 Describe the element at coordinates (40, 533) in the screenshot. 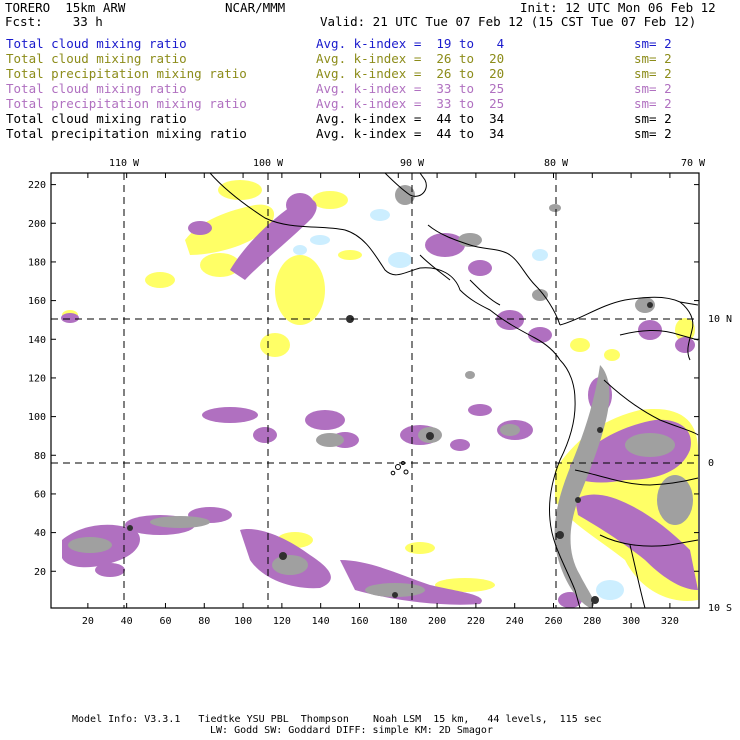

I see `y-tick-label: 40` at that location.